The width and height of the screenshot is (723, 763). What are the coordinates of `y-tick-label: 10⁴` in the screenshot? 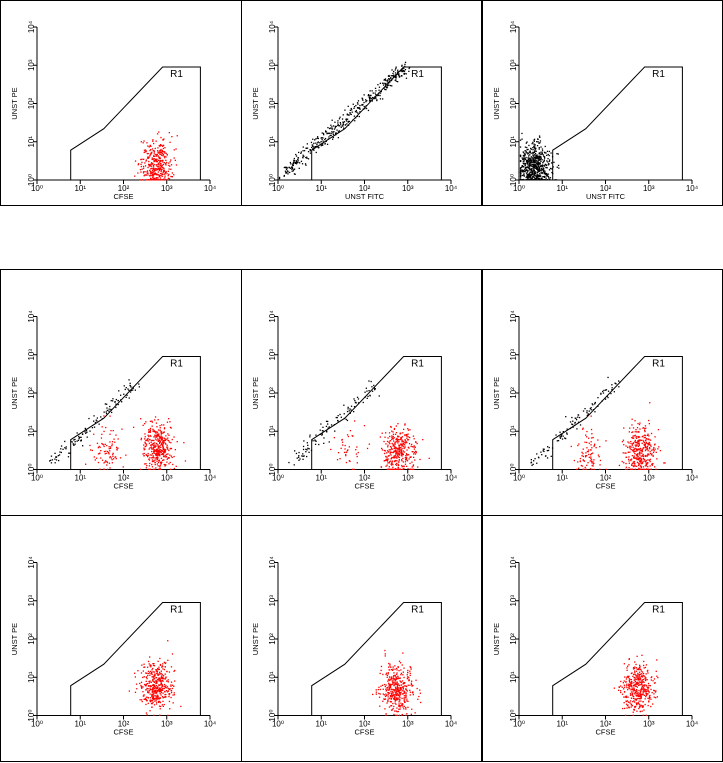 It's located at (513, 316).